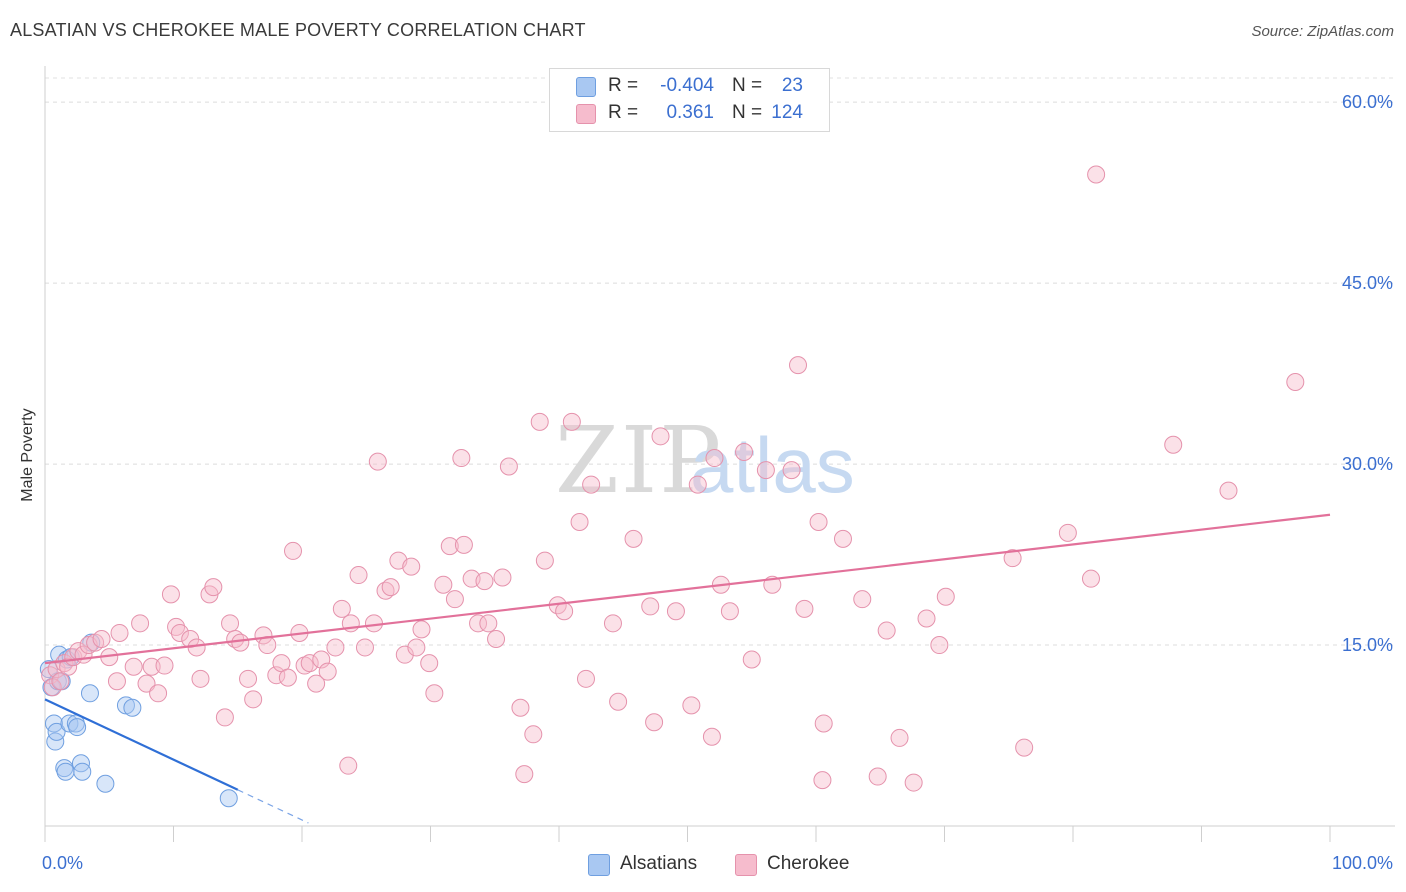 This screenshot has height=892, width=1406. Describe the element at coordinates (1367, 464) in the screenshot. I see `y-tick-label: 30.0%` at that location.